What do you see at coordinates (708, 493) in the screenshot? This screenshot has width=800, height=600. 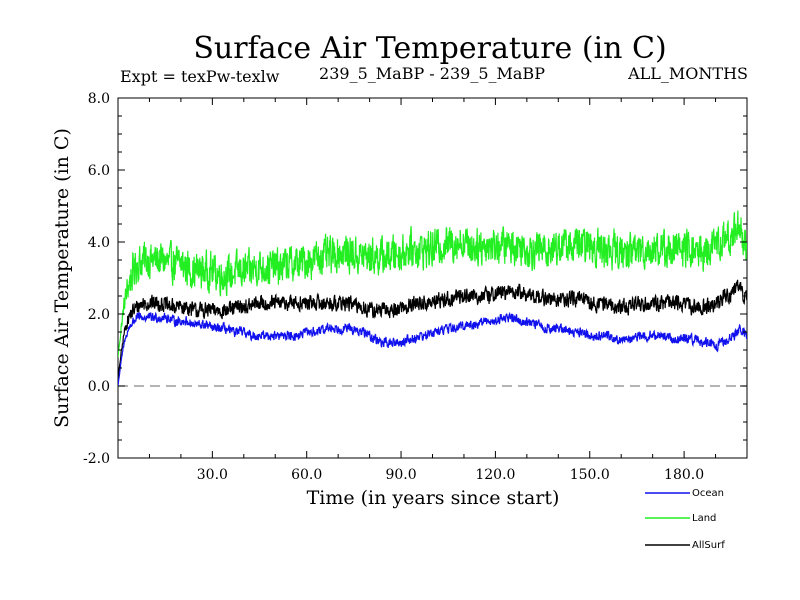 I see `legend-label-ocean: Ocean` at bounding box center [708, 493].